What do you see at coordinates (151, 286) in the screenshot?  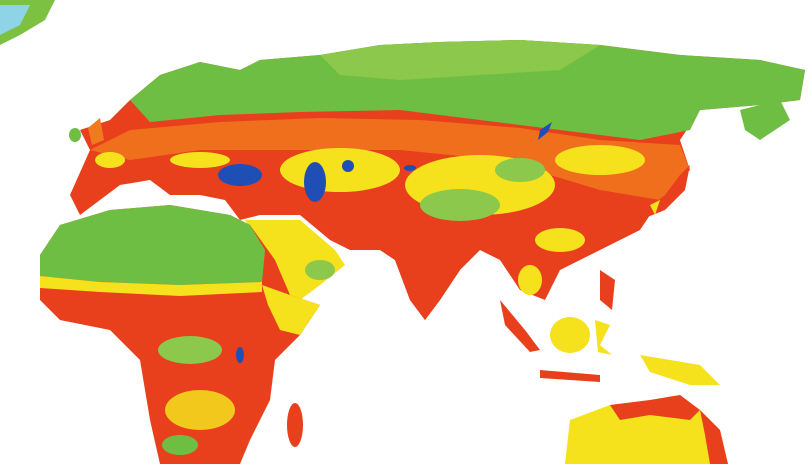 I see `sahel` at bounding box center [151, 286].